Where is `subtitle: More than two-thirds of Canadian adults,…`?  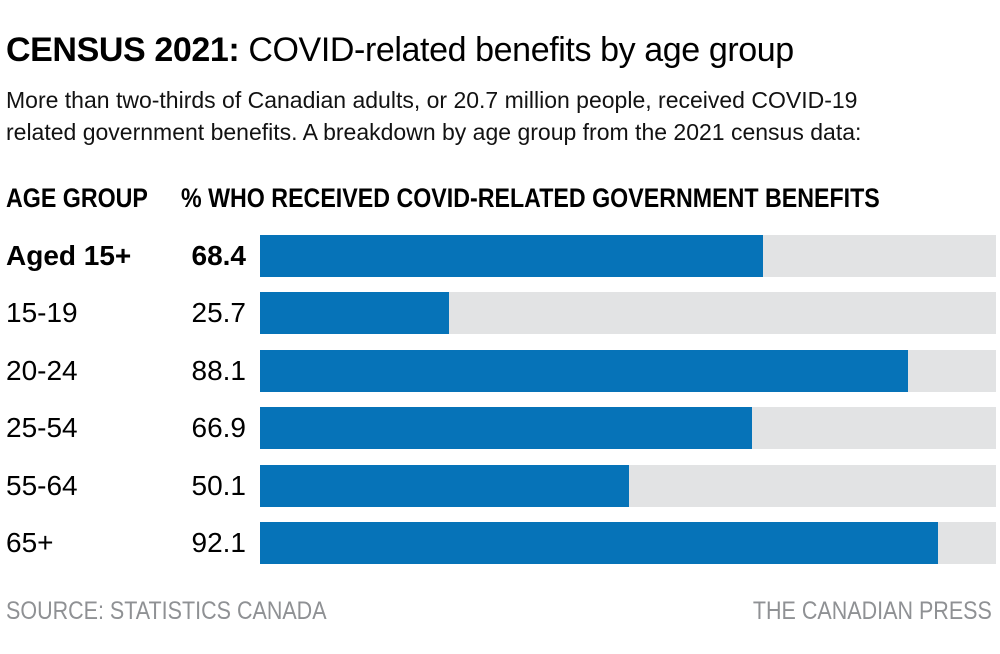
subtitle: More than two-thirds of Canadian adults,… is located at coordinates (433, 116).